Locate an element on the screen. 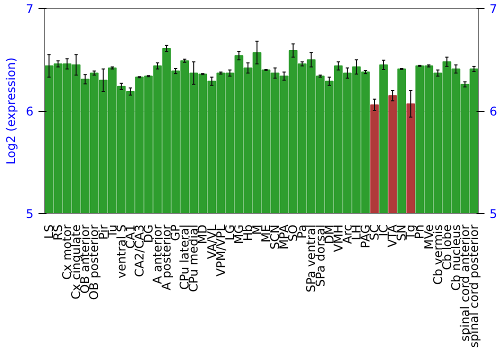  y-axis-title: Log2 (expression) is located at coordinates (11, 111).